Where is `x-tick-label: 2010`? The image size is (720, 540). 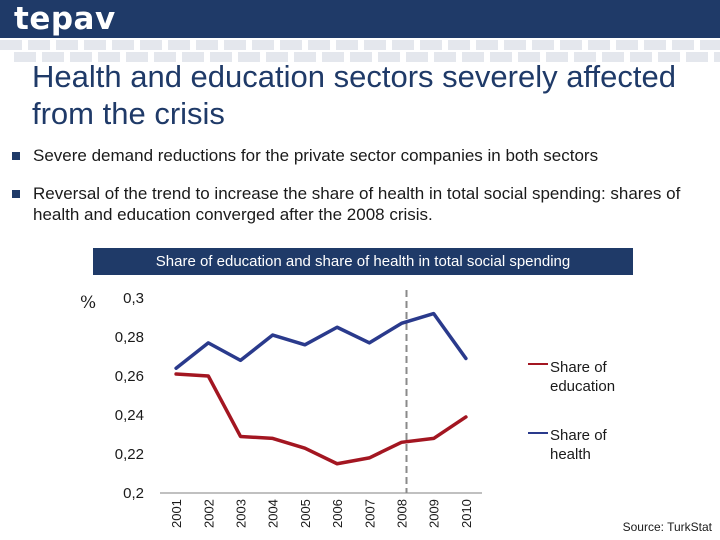 x-tick-label: 2010 is located at coordinates (466, 513).